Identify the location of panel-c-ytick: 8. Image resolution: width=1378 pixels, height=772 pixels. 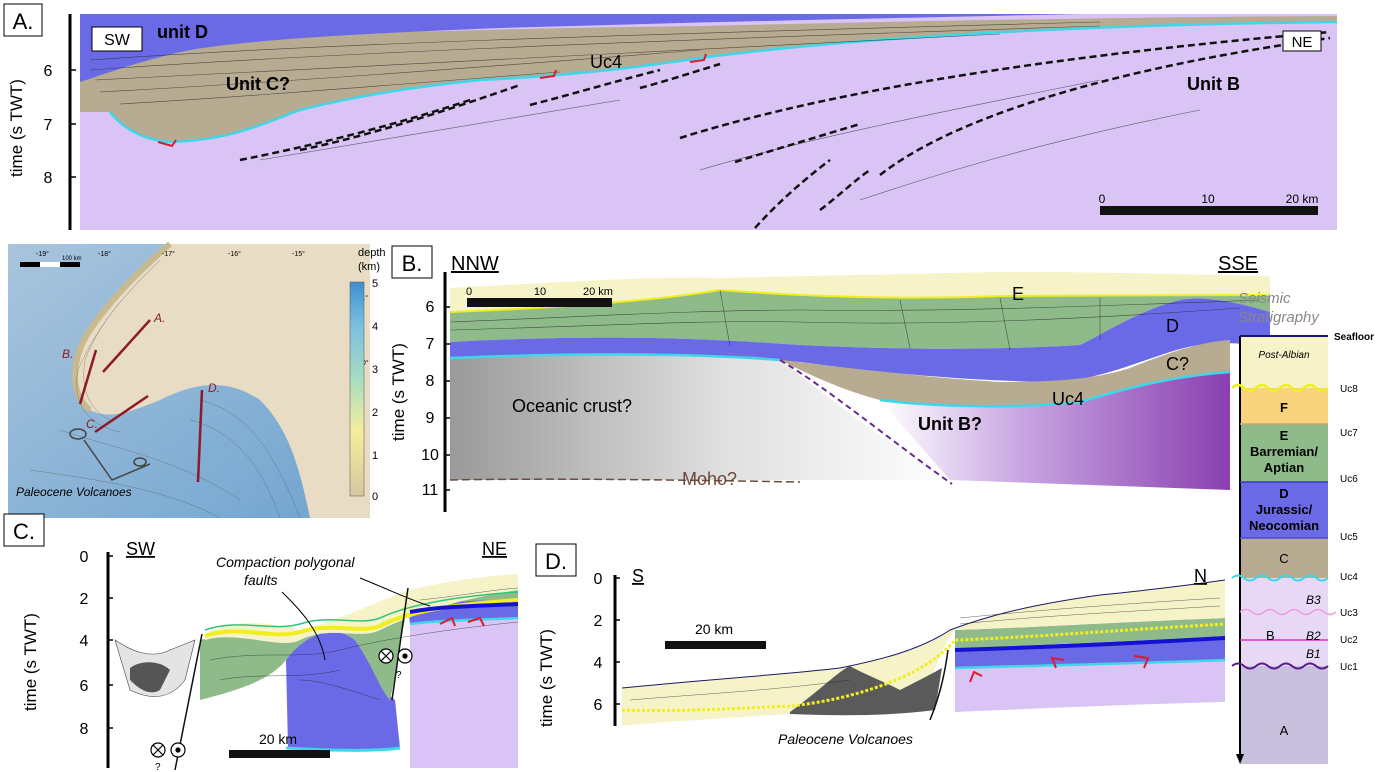
(84, 729).